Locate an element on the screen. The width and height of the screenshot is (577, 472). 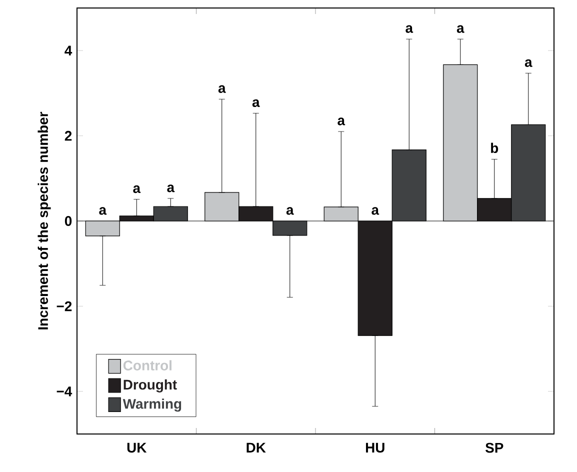
legend-label: Control is located at coordinates (147, 365).